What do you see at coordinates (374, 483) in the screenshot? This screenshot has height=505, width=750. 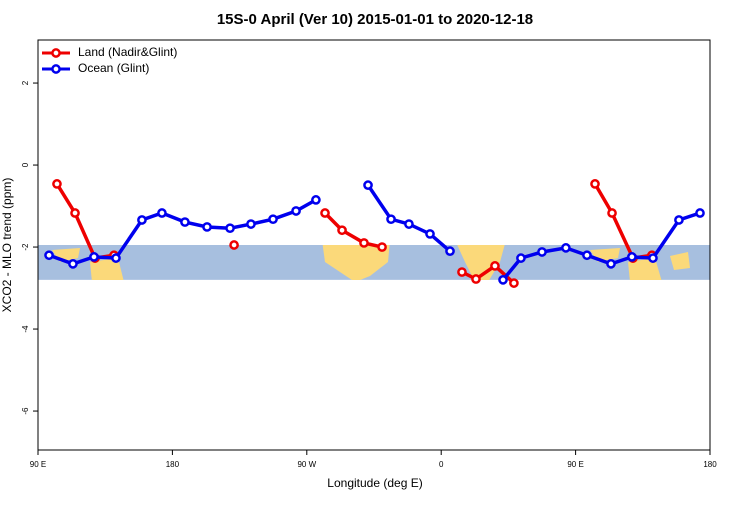 I see `x-axis-label: Longitude (deg E)` at bounding box center [374, 483].